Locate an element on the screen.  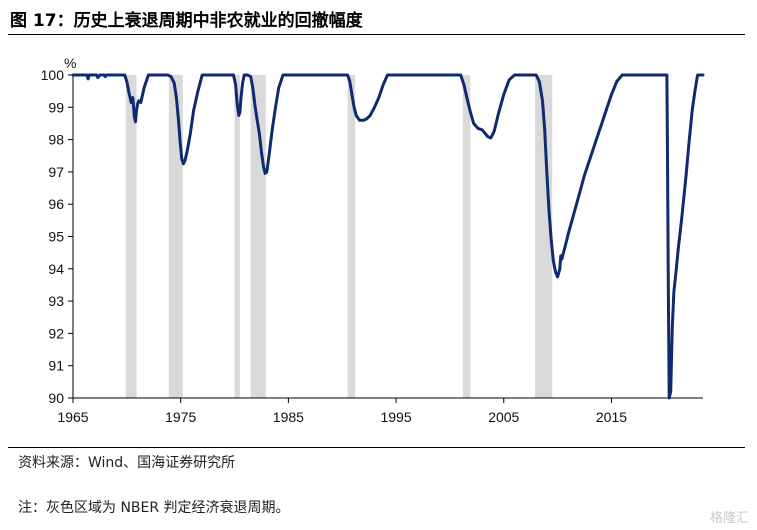
watermark-label: 格隆汇 is located at coordinates (729, 518).